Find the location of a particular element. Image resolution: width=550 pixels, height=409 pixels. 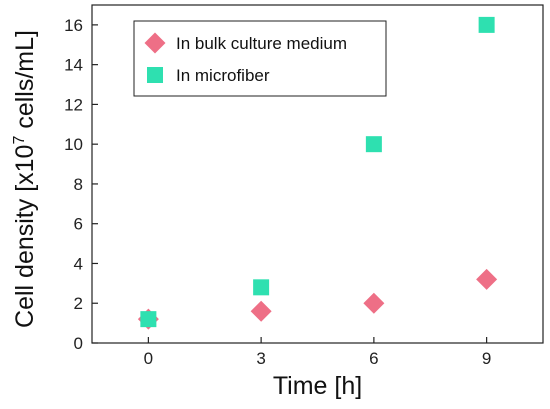

legend-entries: In bulk culture medium In microfiber is located at coordinates (245, 58).